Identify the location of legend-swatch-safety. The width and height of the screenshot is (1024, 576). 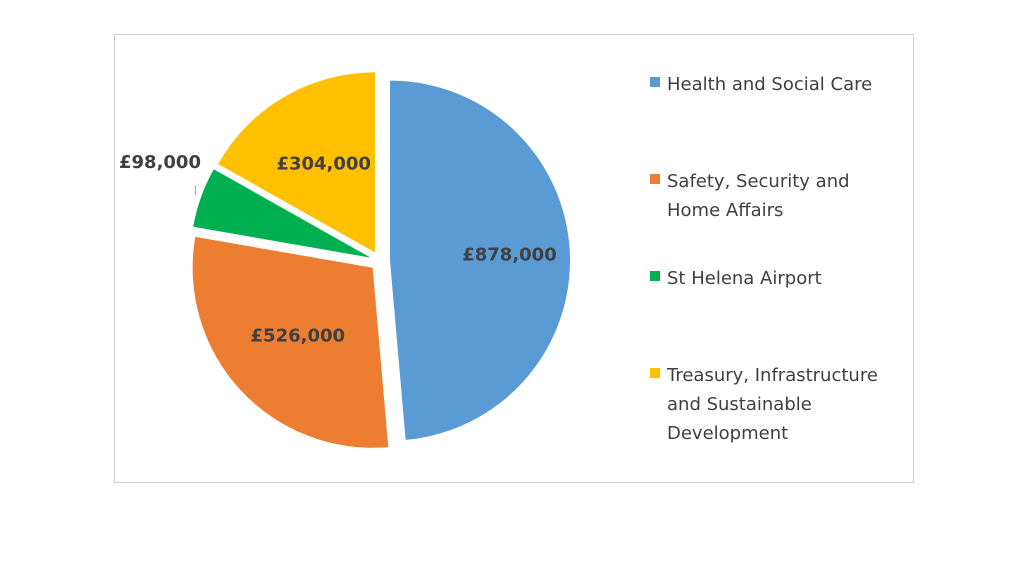
(655, 179).